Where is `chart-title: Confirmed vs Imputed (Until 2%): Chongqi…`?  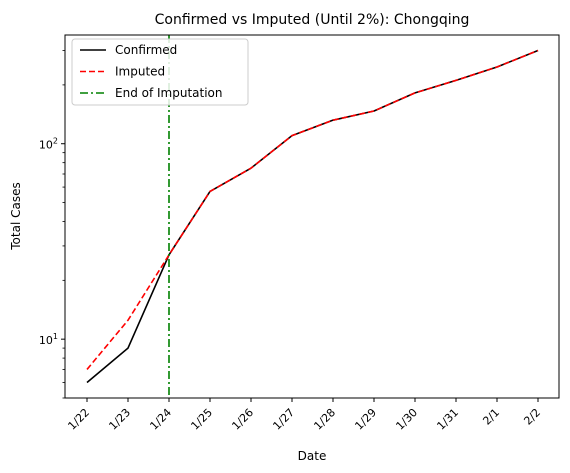 chart-title: Confirmed vs Imputed (Until 2%): Chongqi… is located at coordinates (312, 20).